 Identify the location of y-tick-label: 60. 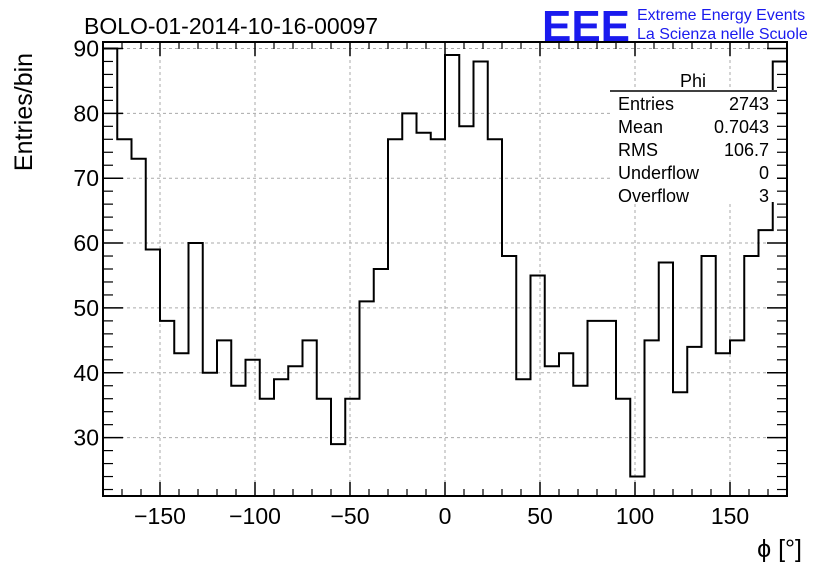
(86, 243).